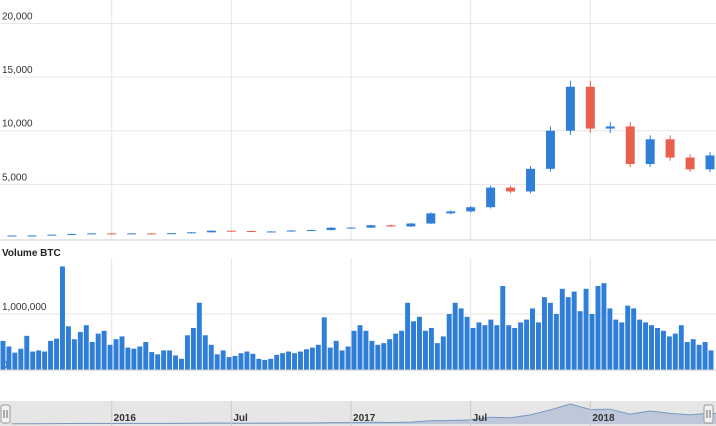 The image size is (716, 426). Describe the element at coordinates (31, 253) in the screenshot. I see `volume-title: Volume BTC` at that location.